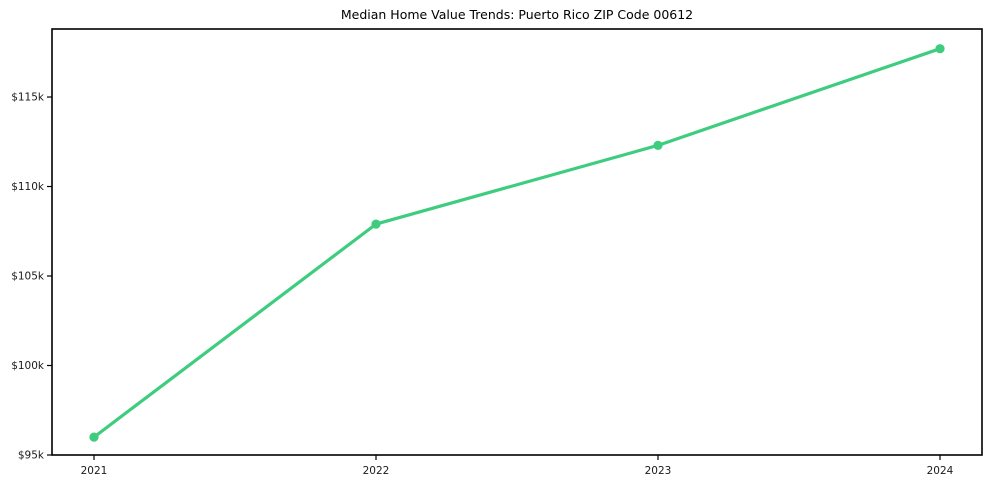 The image size is (990, 490). I want to click on y-tick-label: $100k, so click(28, 366).